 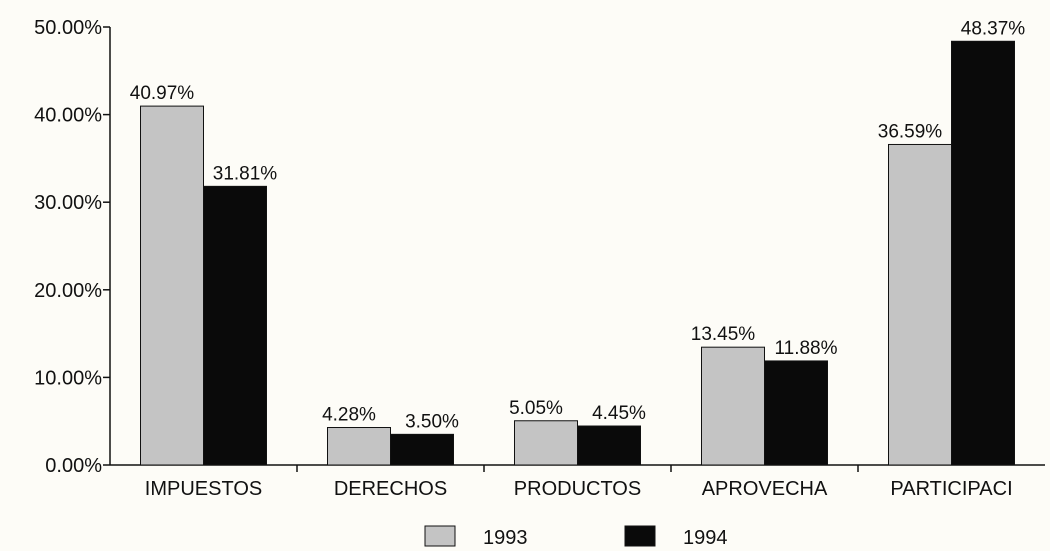 What do you see at coordinates (432, 421) in the screenshot?
I see `data-label: 3.50%` at bounding box center [432, 421].